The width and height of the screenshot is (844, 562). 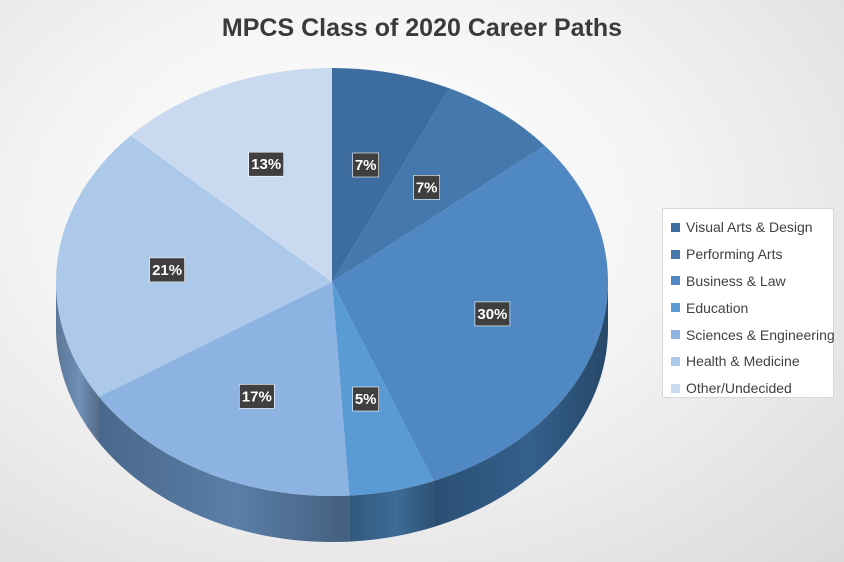 I want to click on pie-slice-sciences-and-engineering, so click(x=224, y=389).